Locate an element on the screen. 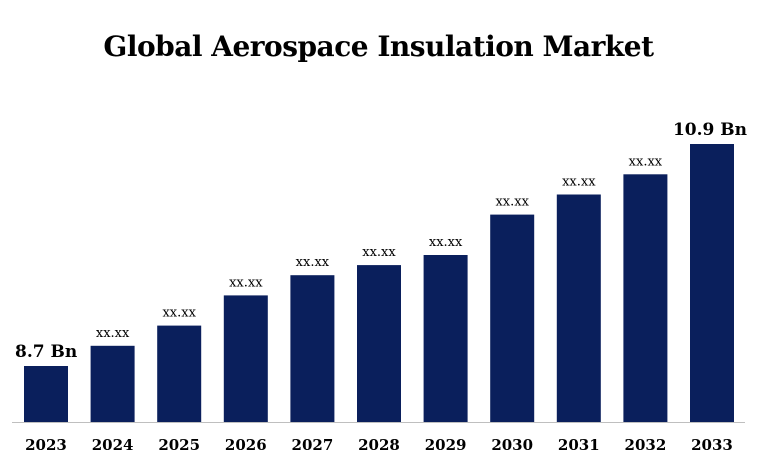 This screenshot has width=757, height=463. x-tick-label-2024: 2024 is located at coordinates (113, 445).